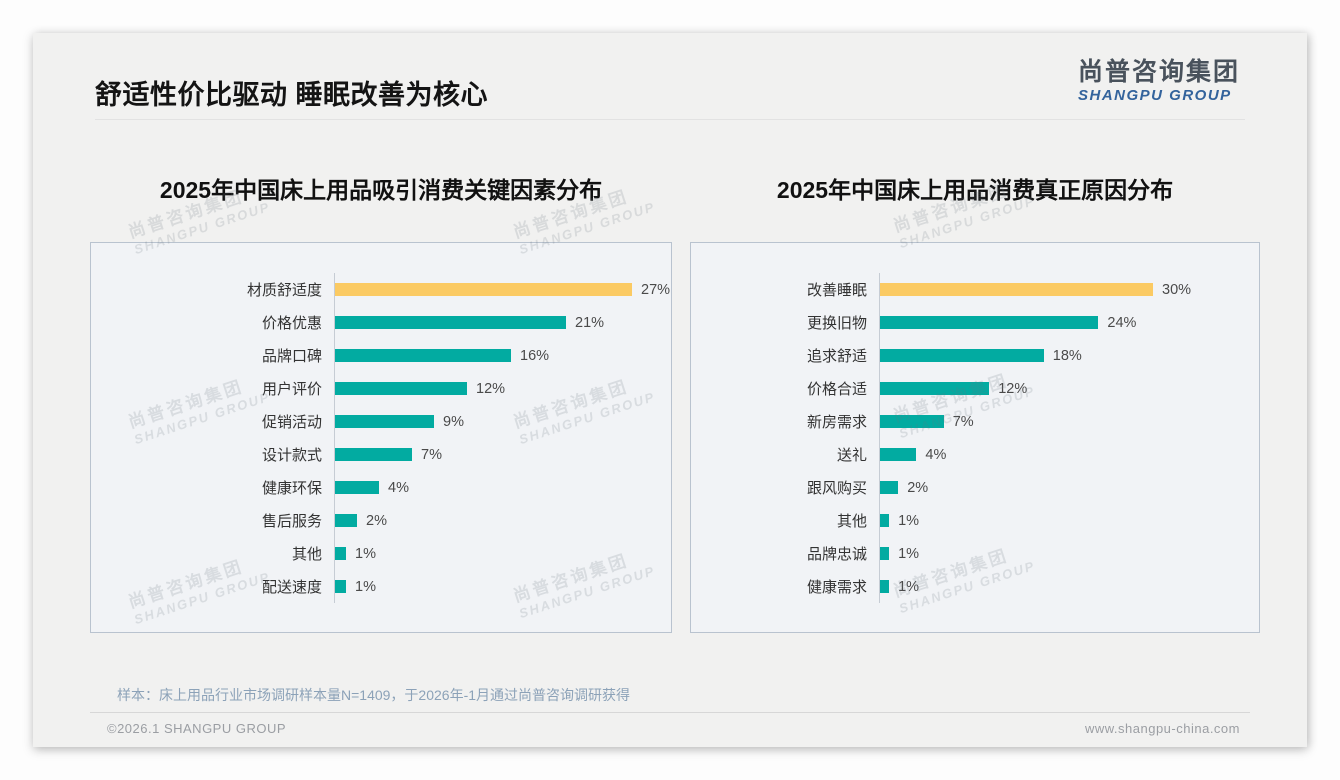  I want to click on chart-row: 价格优惠 21%, so click(389, 322).